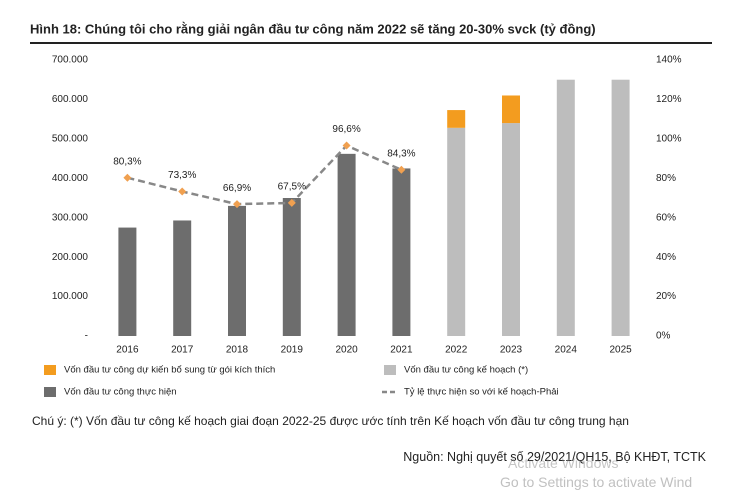 The image size is (740, 490). Describe the element at coordinates (70, 257) in the screenshot. I see `y-tick-label: 200.000` at that location.